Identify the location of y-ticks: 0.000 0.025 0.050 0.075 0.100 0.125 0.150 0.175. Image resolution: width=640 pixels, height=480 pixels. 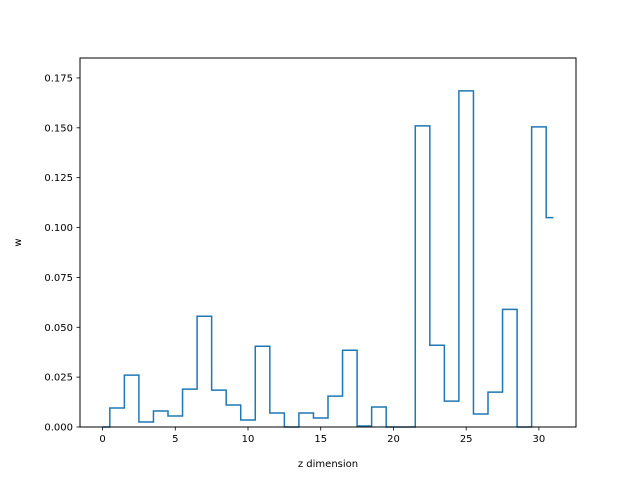
(62, 253).